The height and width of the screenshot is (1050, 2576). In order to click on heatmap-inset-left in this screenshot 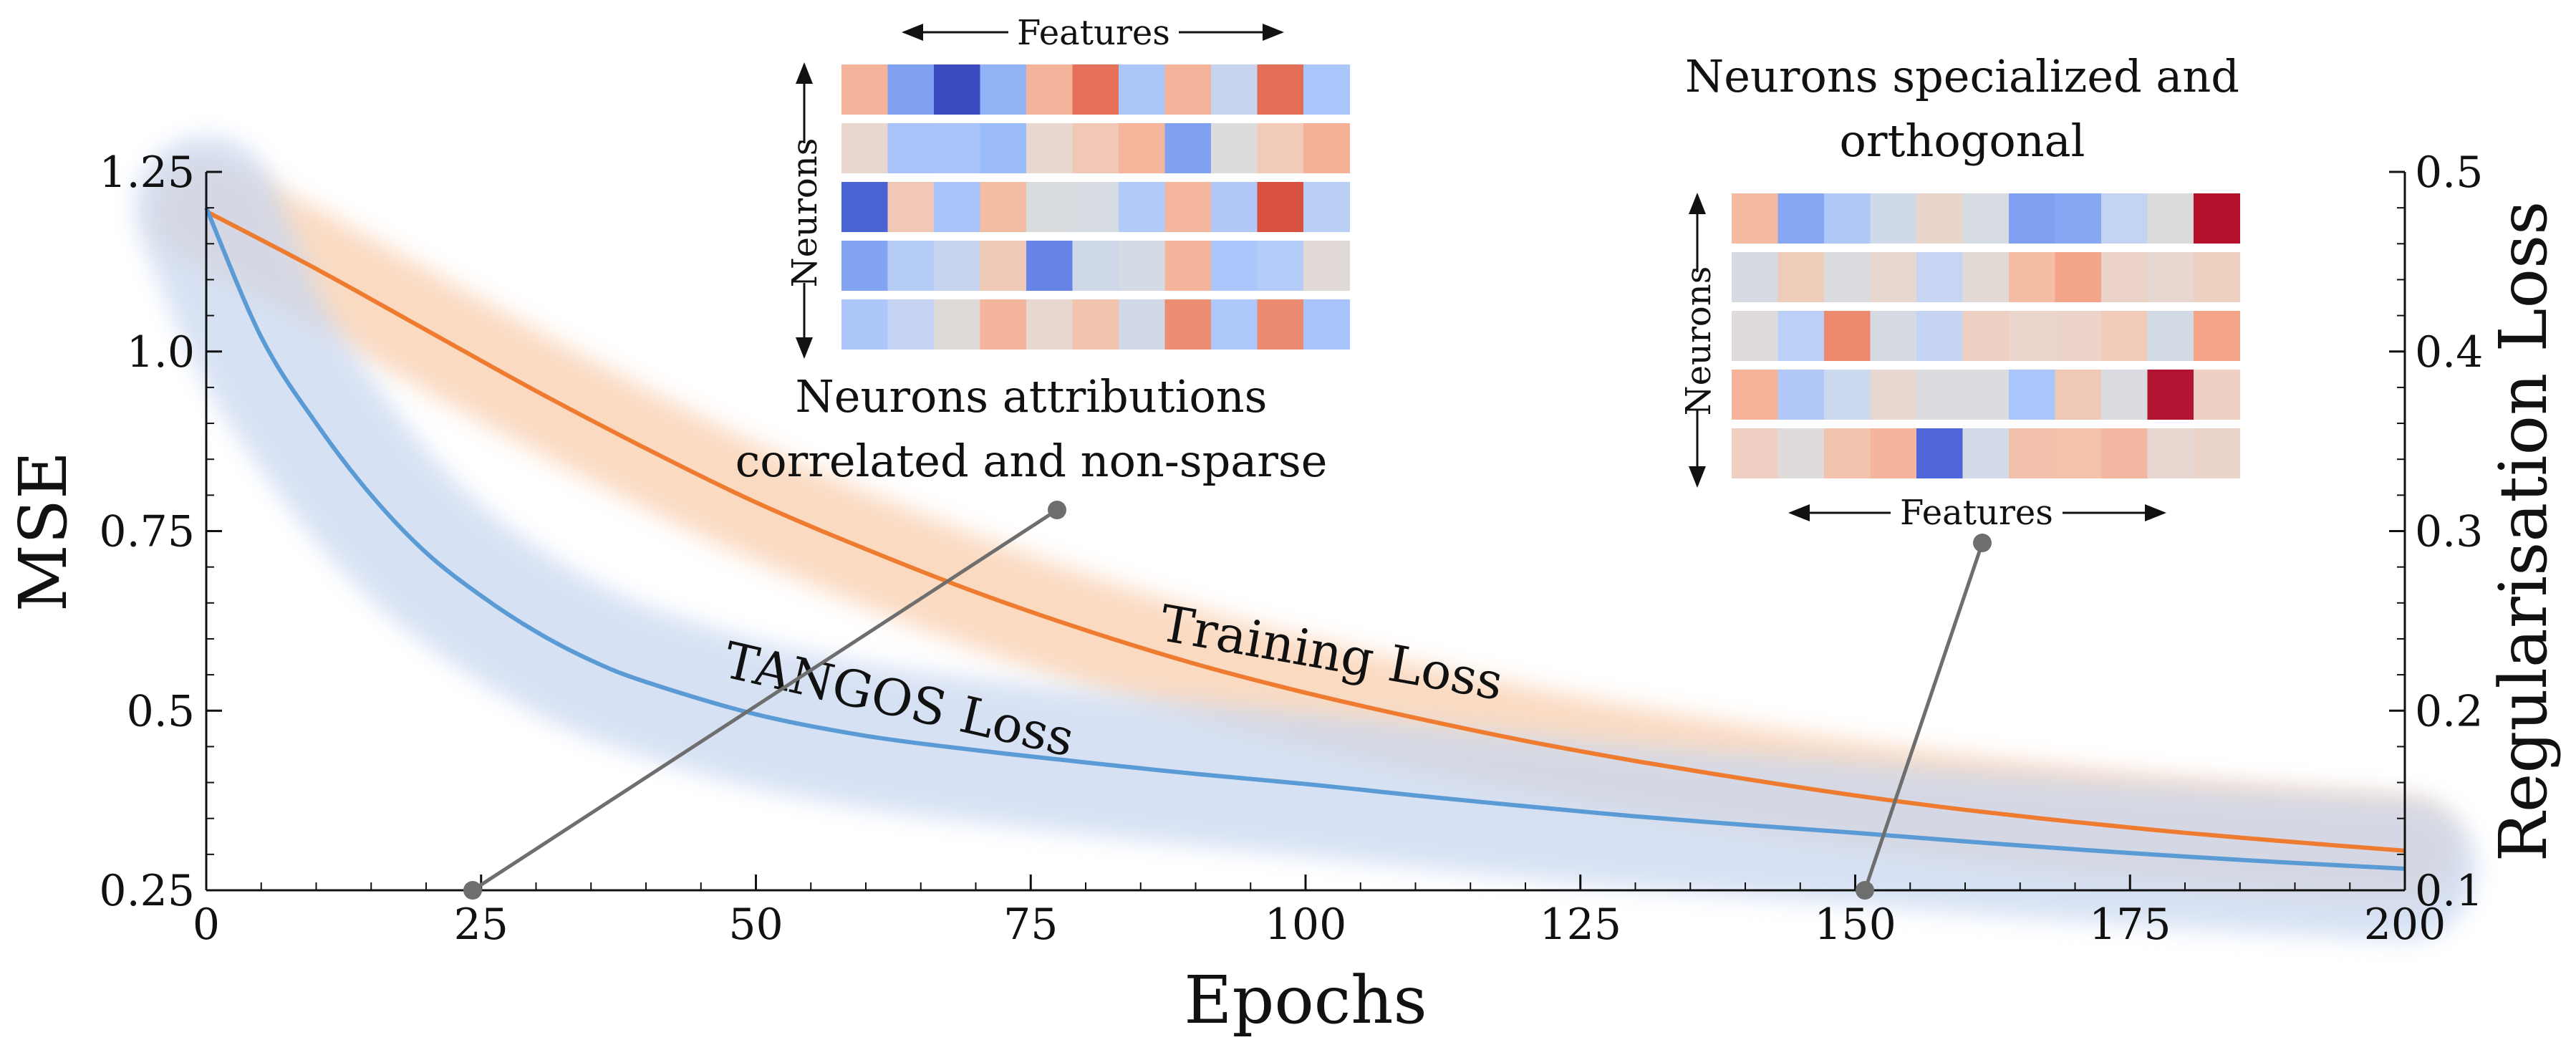, I will do `click(1095, 207)`.